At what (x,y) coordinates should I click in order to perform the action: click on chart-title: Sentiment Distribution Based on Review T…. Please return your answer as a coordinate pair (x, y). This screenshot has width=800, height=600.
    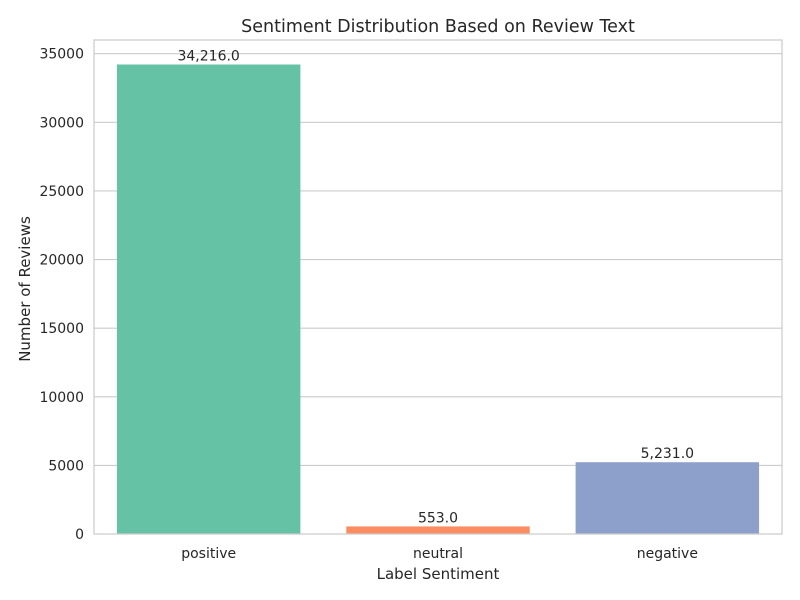
    Looking at the image, I should click on (438, 27).